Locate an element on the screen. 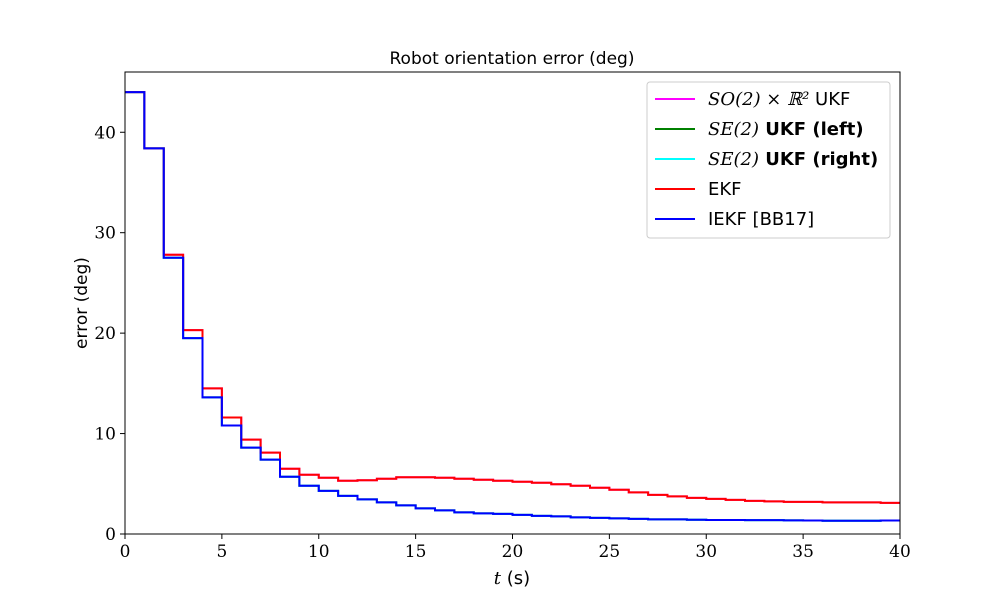 The height and width of the screenshot is (600, 1000). y-axis-label: error (deg) is located at coordinates (82, 303).